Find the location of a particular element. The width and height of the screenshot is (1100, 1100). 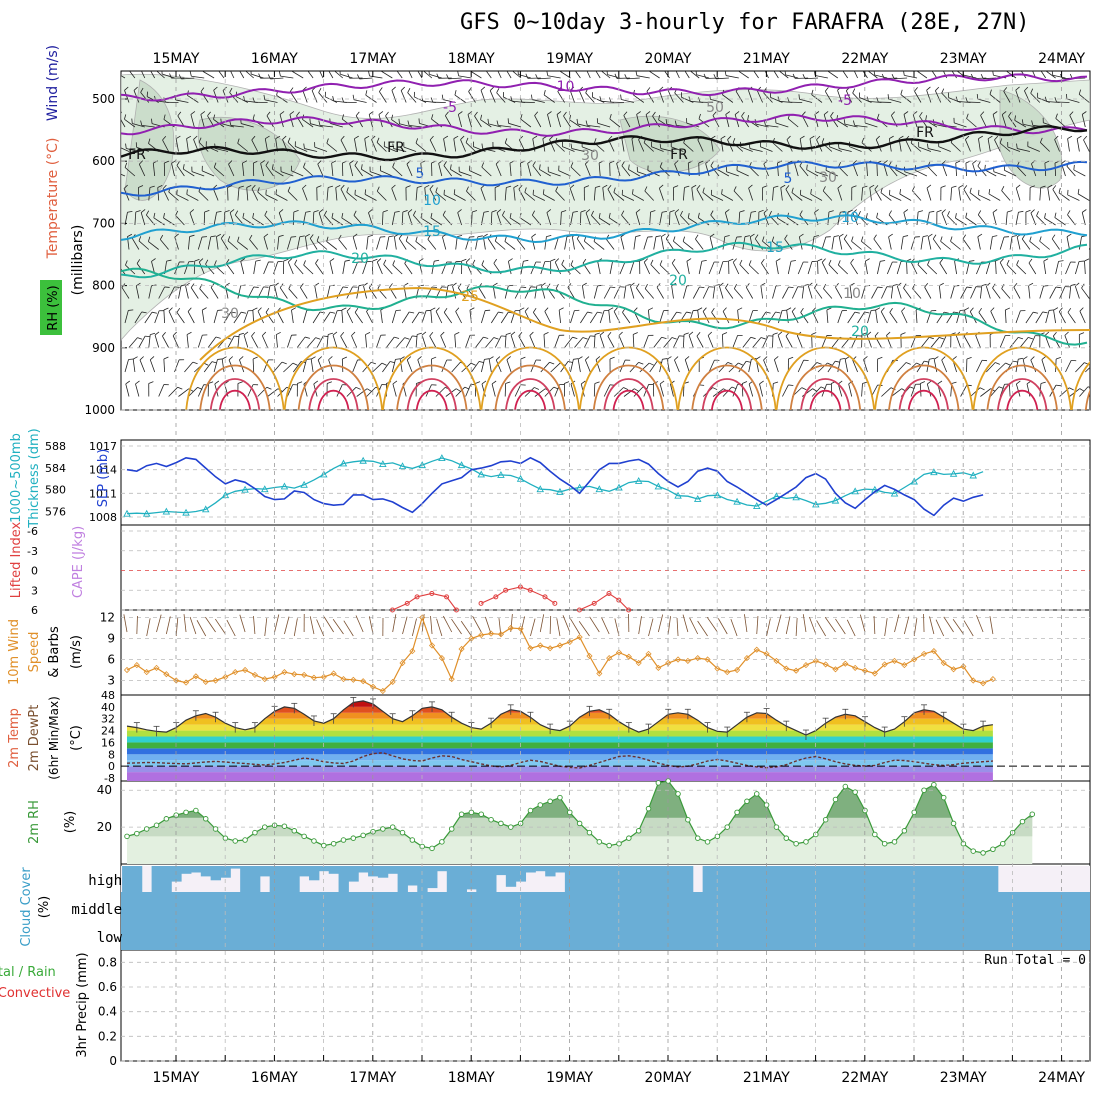

isotherm-contour is located at coordinates (604, 306).